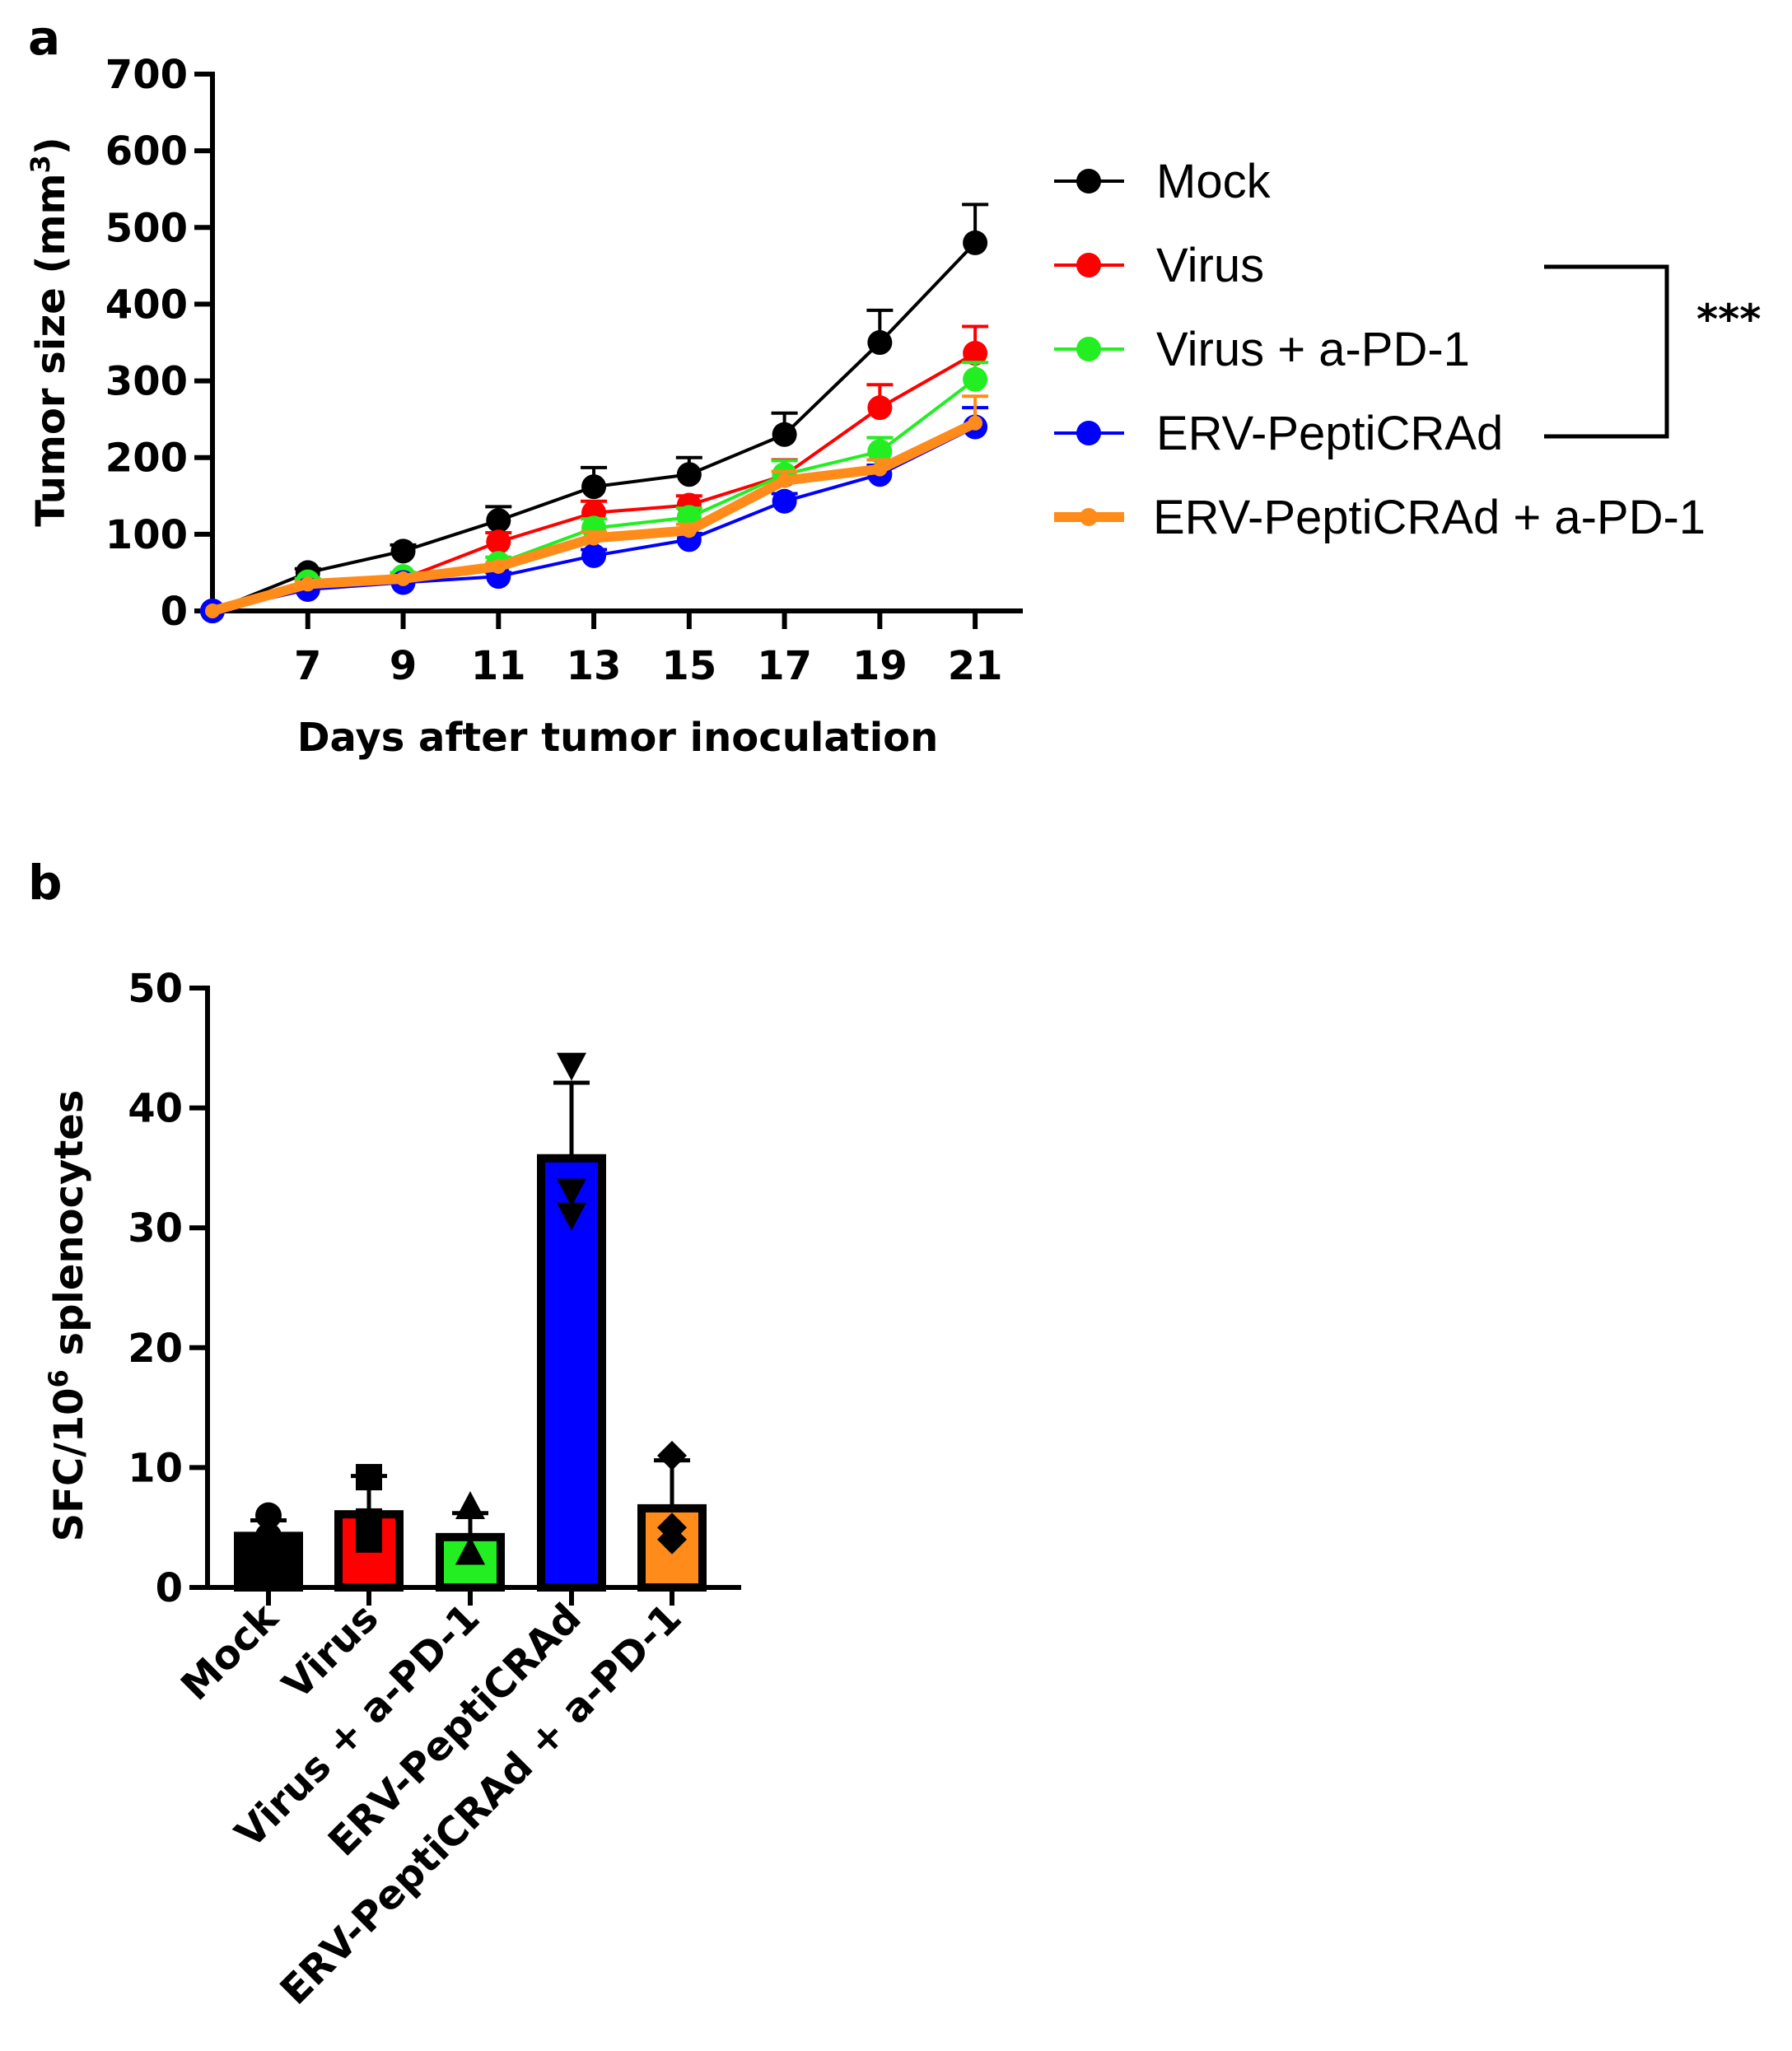 Image resolution: width=1792 pixels, height=2051 pixels. What do you see at coordinates (403, 666) in the screenshot?
I see `x-tick-label: 9` at bounding box center [403, 666].